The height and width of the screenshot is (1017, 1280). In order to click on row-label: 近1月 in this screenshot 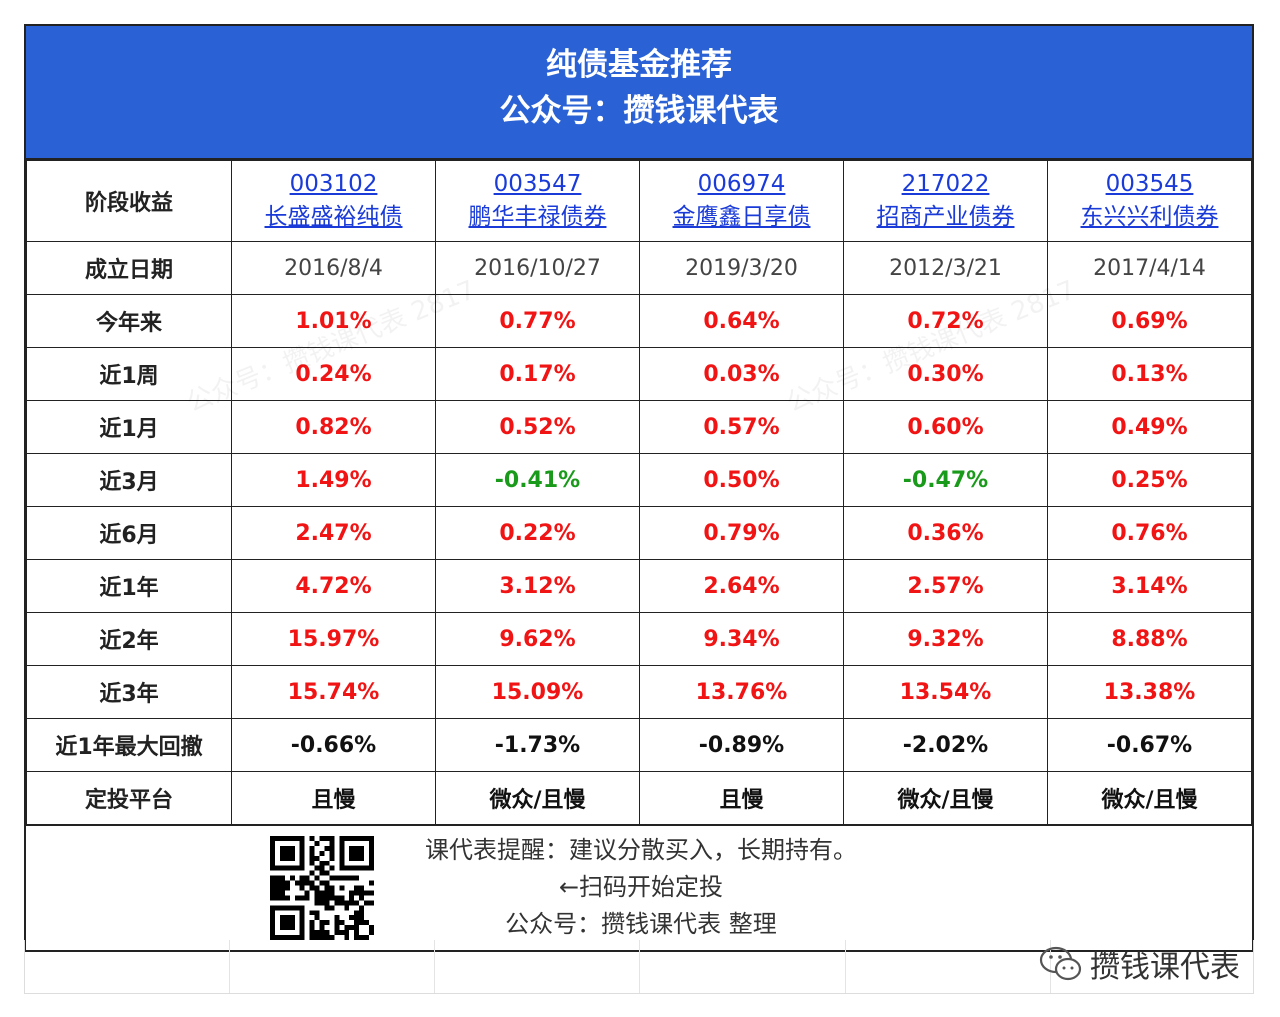, I will do `click(129, 427)`.